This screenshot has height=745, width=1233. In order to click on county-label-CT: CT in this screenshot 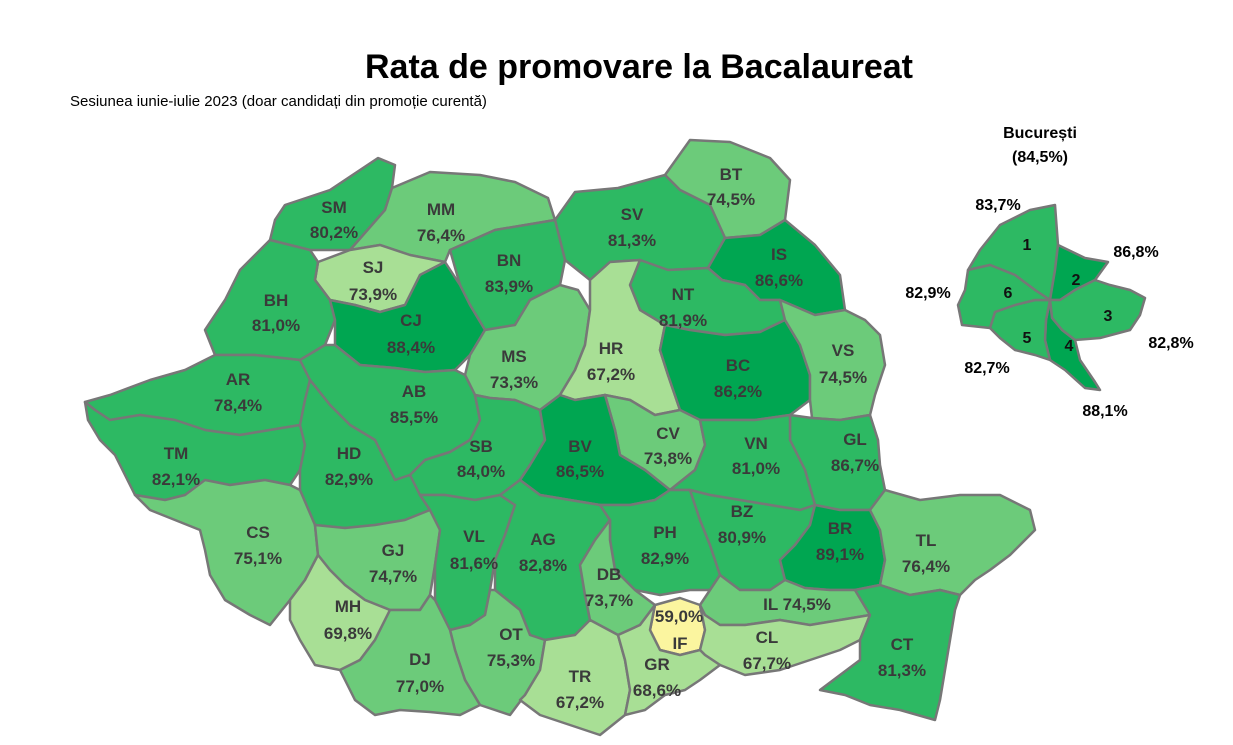, I will do `click(902, 644)`.